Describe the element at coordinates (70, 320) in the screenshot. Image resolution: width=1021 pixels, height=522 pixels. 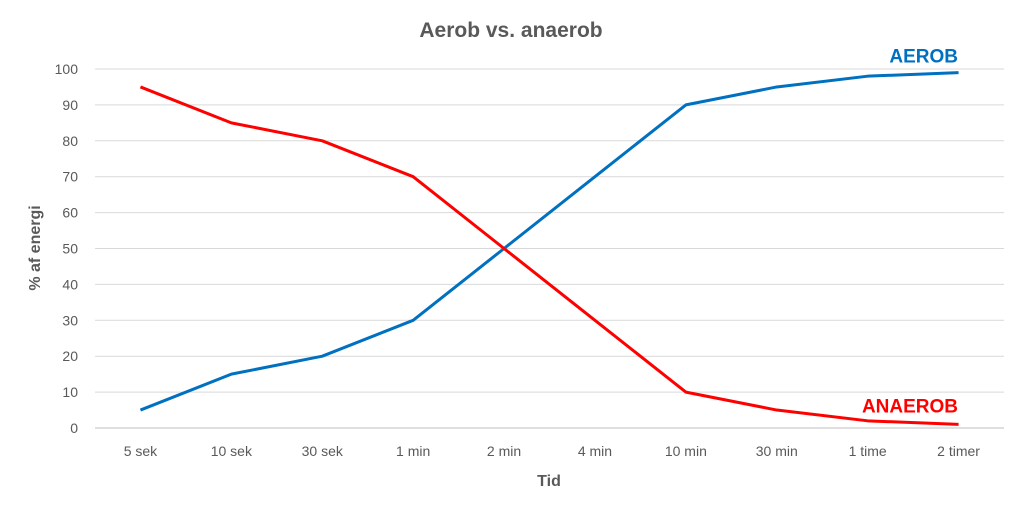
I see `y-tick-label: 30` at that location.